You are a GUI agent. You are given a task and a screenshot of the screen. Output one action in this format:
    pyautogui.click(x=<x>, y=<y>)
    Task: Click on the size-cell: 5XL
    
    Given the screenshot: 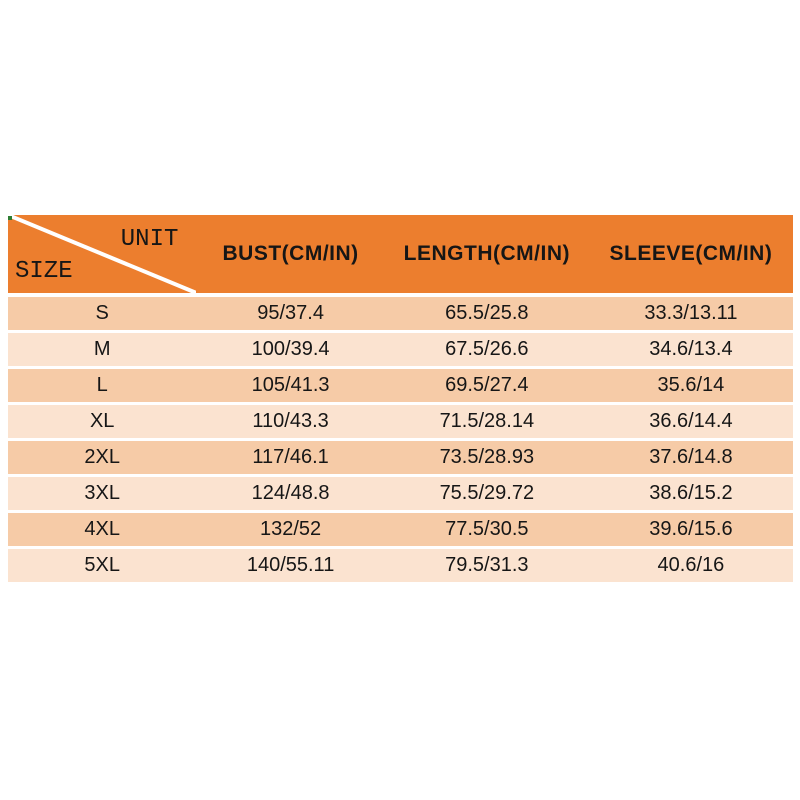 What is the action you would take?
    pyautogui.click(x=102, y=565)
    